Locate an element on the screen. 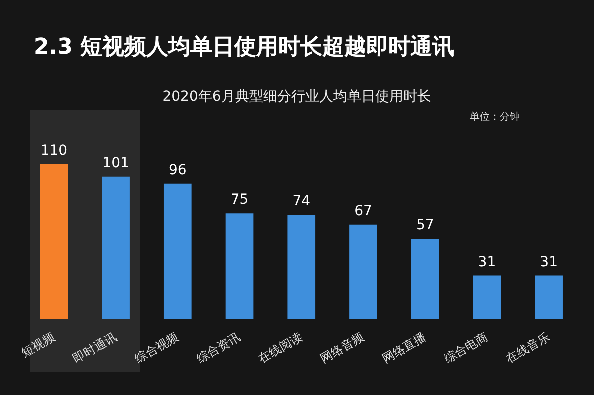  chart-title: 2.3 短视频人均单日使用时长超越即时通讯 is located at coordinates (244, 48).